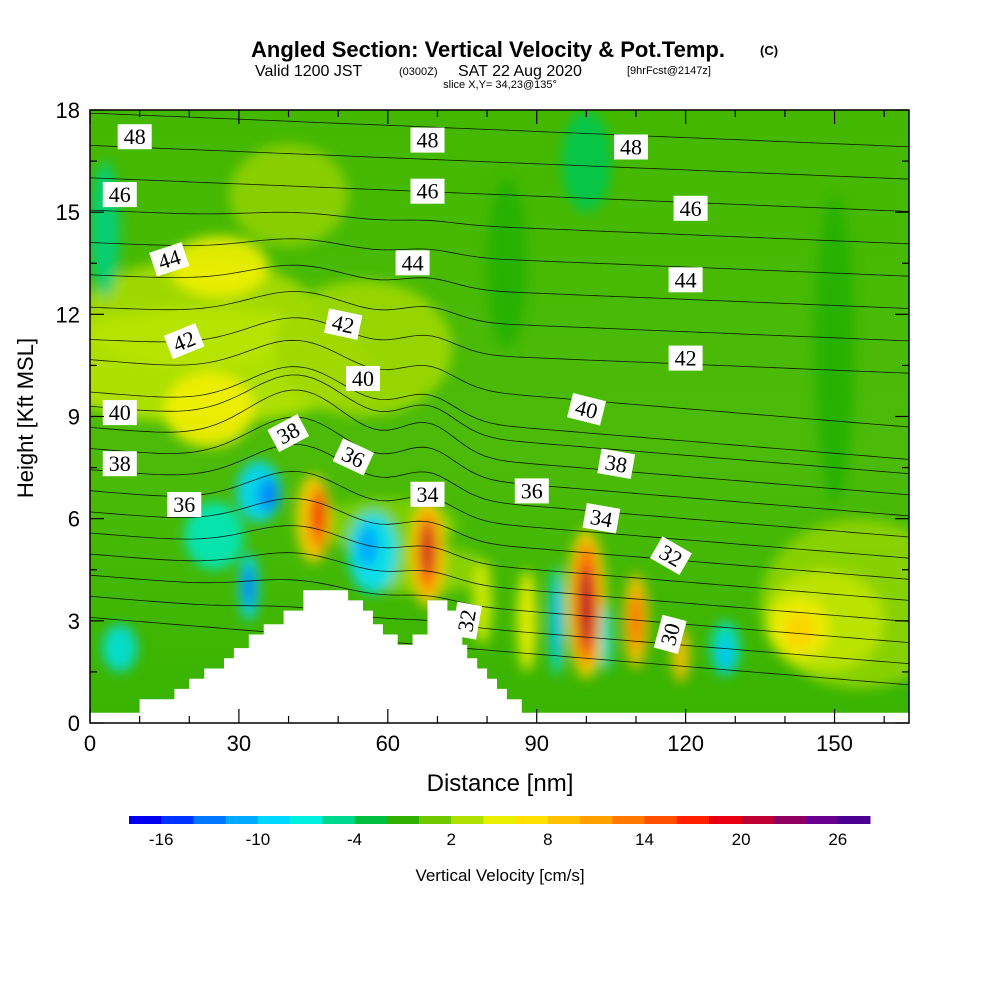 This screenshot has width=1000, height=1000. What do you see at coordinates (427, 191) in the screenshot?
I see `theta-label: 46` at bounding box center [427, 191].